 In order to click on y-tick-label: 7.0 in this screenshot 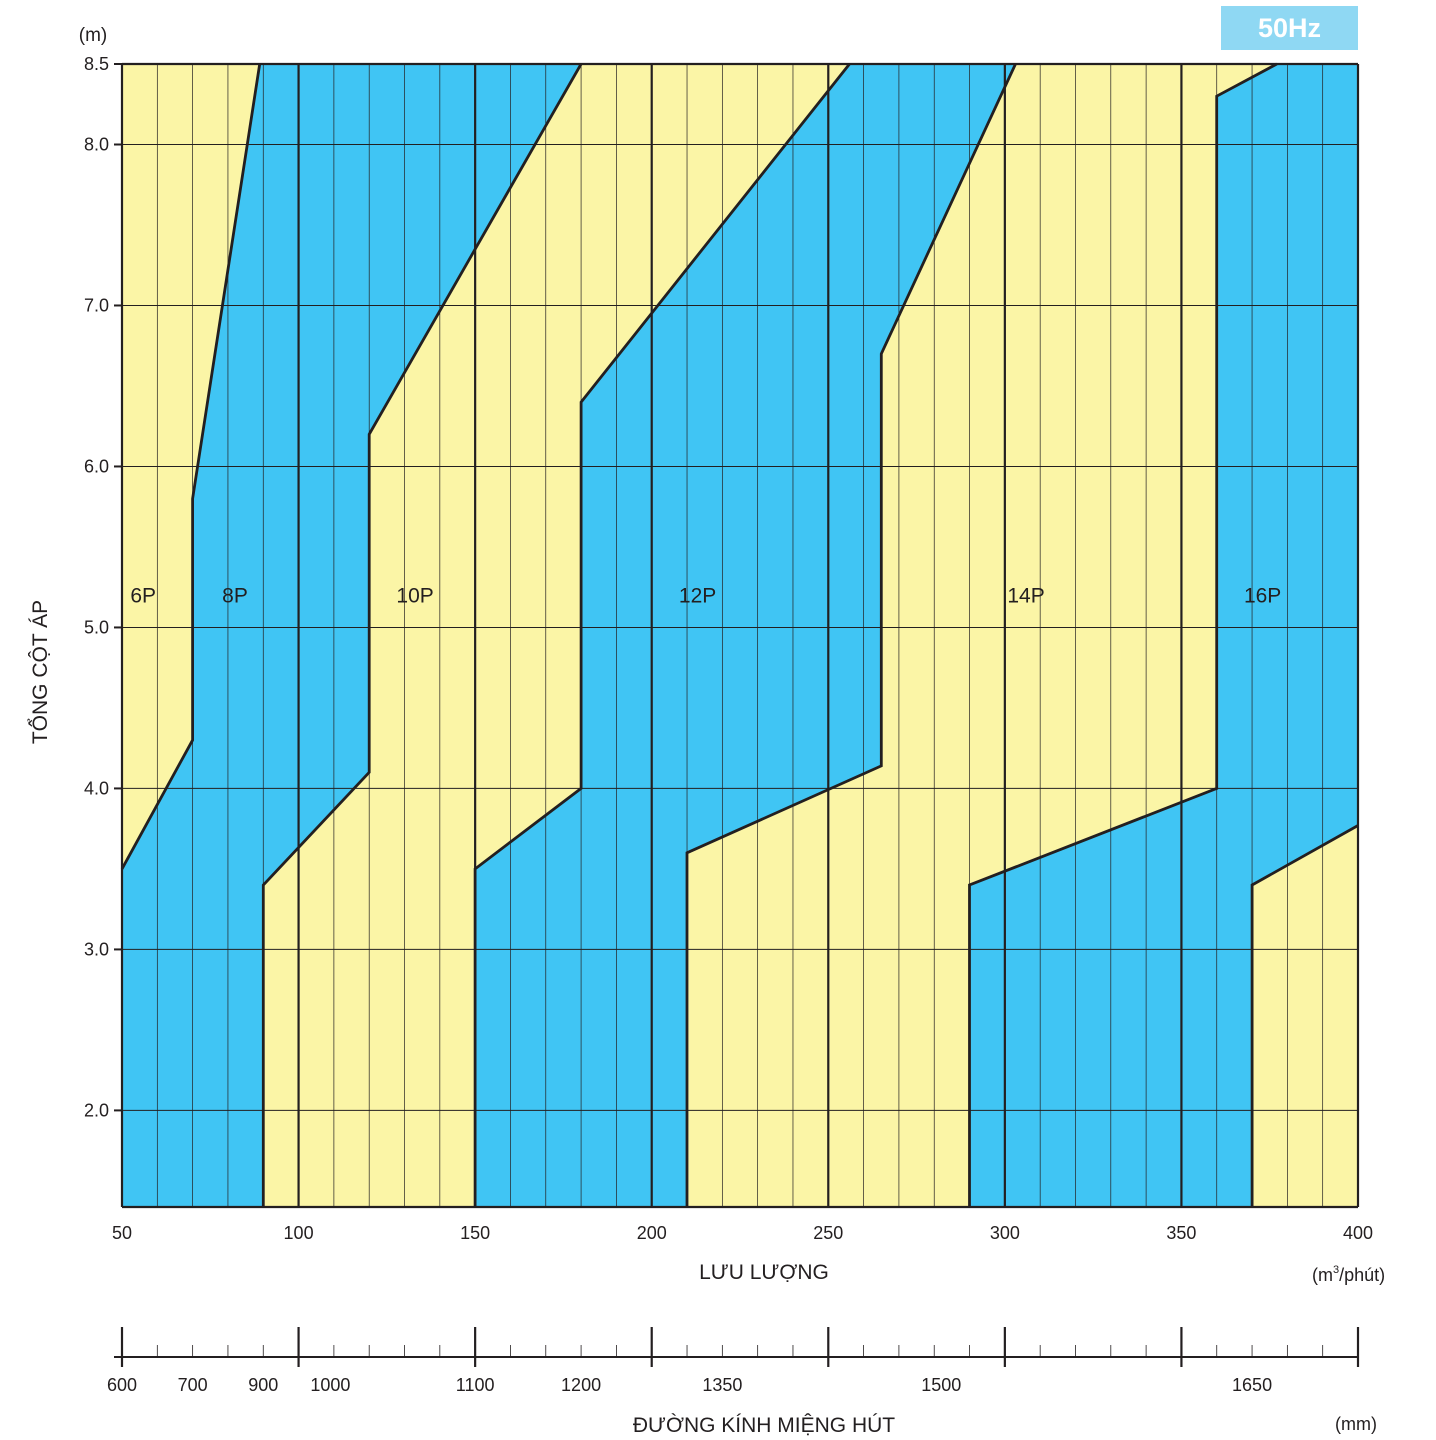, I will do `click(96, 305)`.